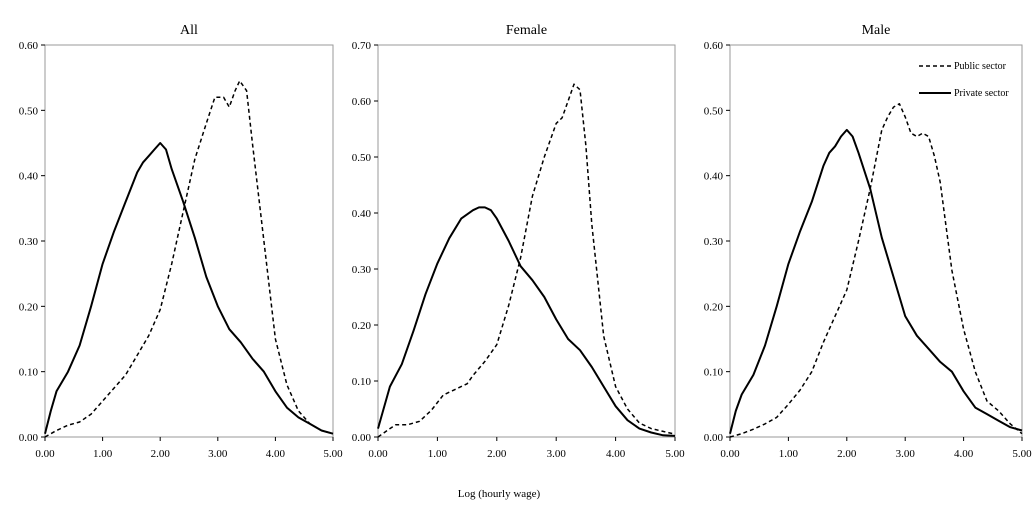 The height and width of the screenshot is (505, 1034). I want to click on panel-title: All, so click(189, 30).